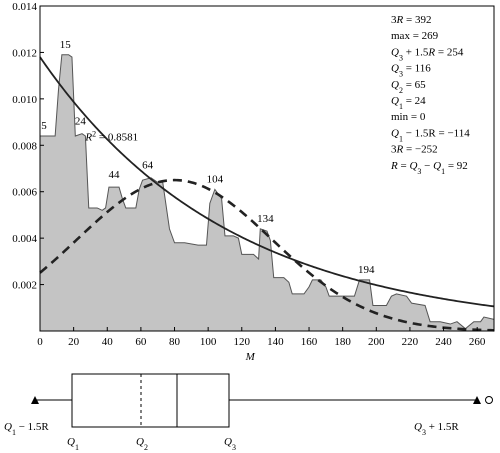 The image size is (500, 453). I want to click on x-tick-label: 200, so click(376, 342).